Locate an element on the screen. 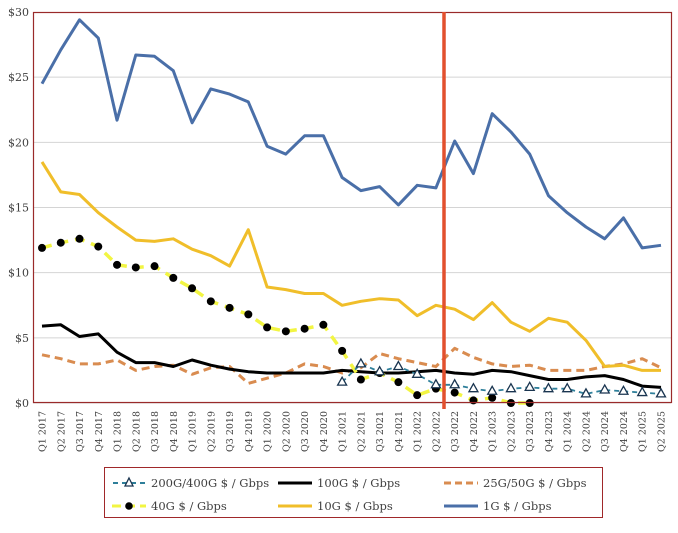 The width and height of the screenshot is (678, 533). y-tick-label: $10 is located at coordinates (18, 273).